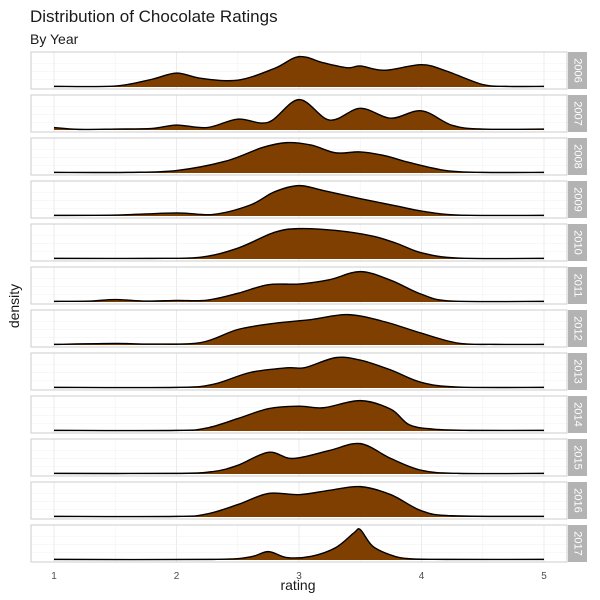 This screenshot has height=600, width=600. I want to click on y-axis-label: density, so click(14, 306).